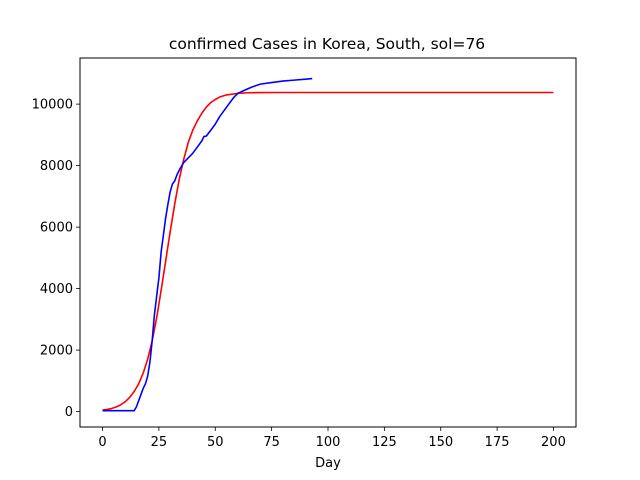 This screenshot has width=640, height=480. Describe the element at coordinates (56, 351) in the screenshot. I see `y-tick-label: 2000` at that location.